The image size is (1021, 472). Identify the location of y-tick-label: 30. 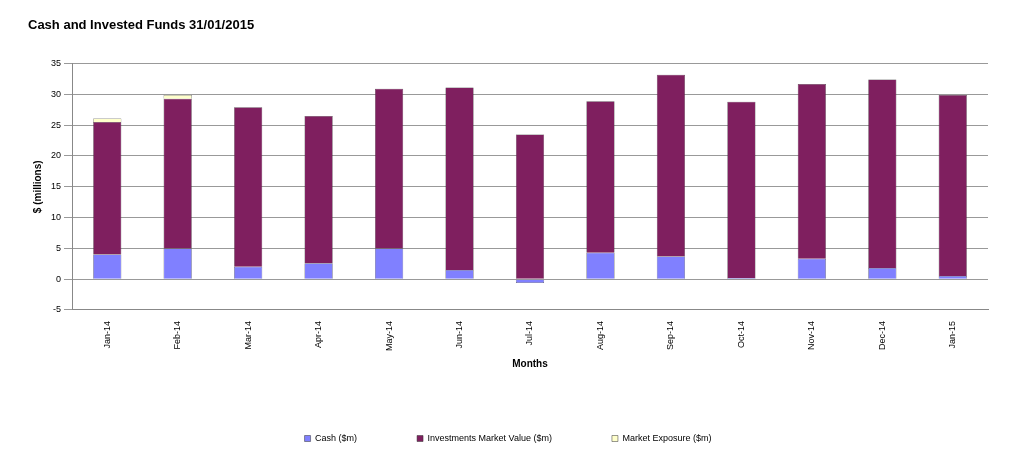
(56, 93).